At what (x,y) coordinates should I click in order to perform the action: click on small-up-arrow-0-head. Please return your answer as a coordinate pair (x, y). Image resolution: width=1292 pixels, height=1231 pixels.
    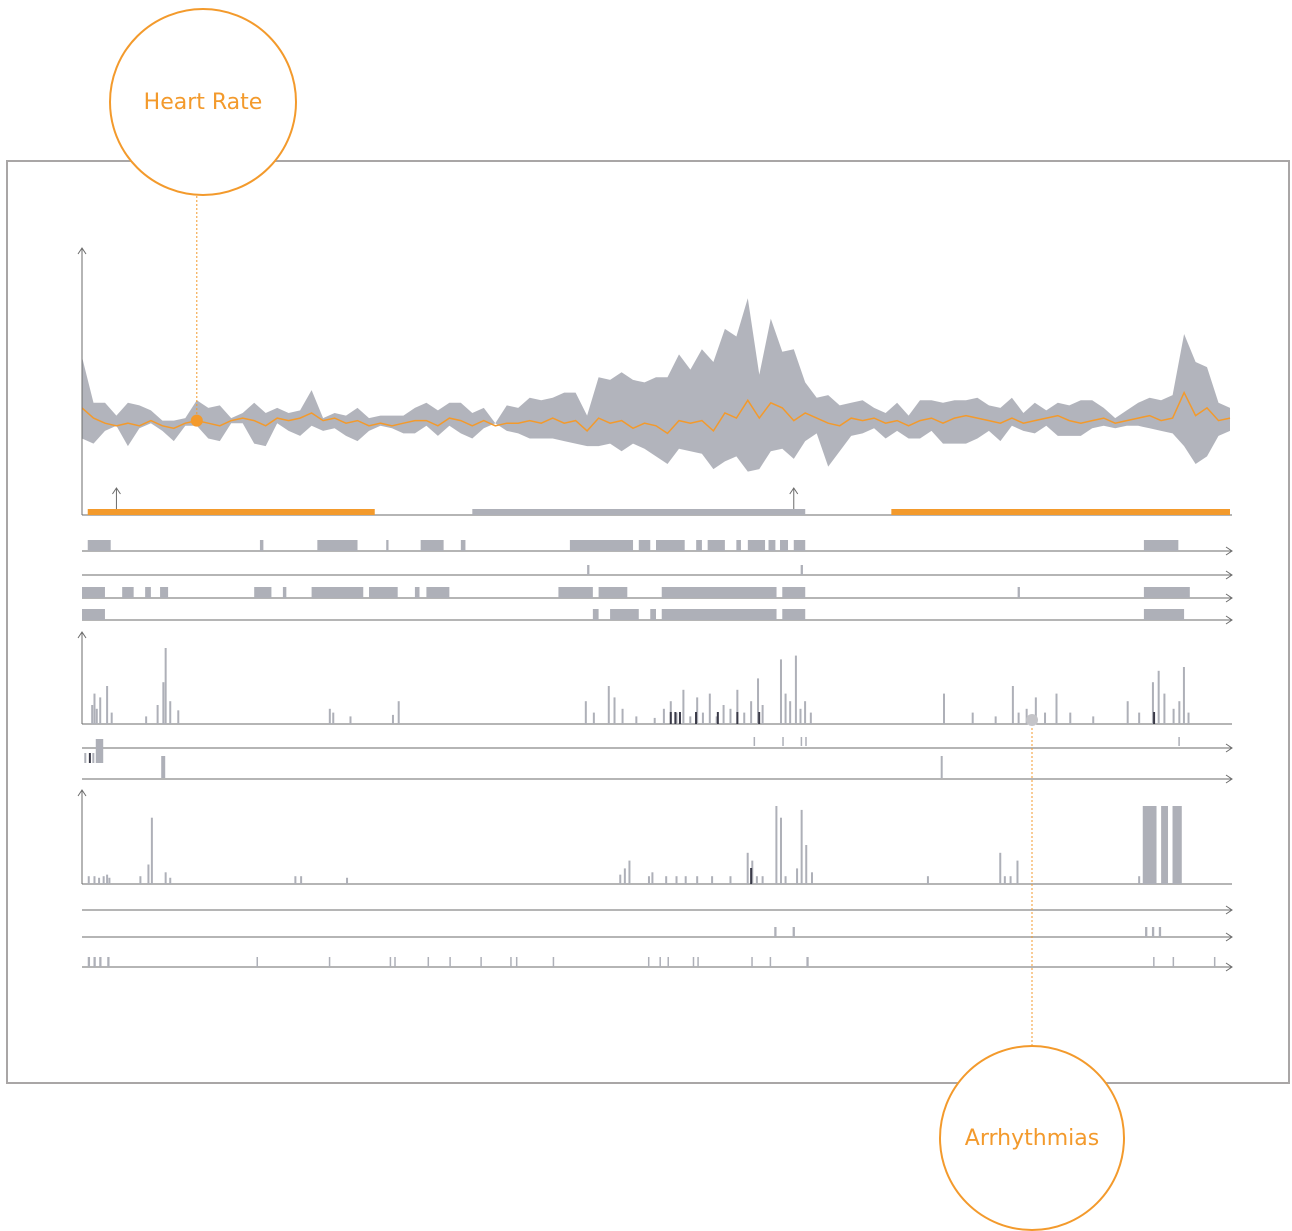
    Looking at the image, I should click on (116, 491).